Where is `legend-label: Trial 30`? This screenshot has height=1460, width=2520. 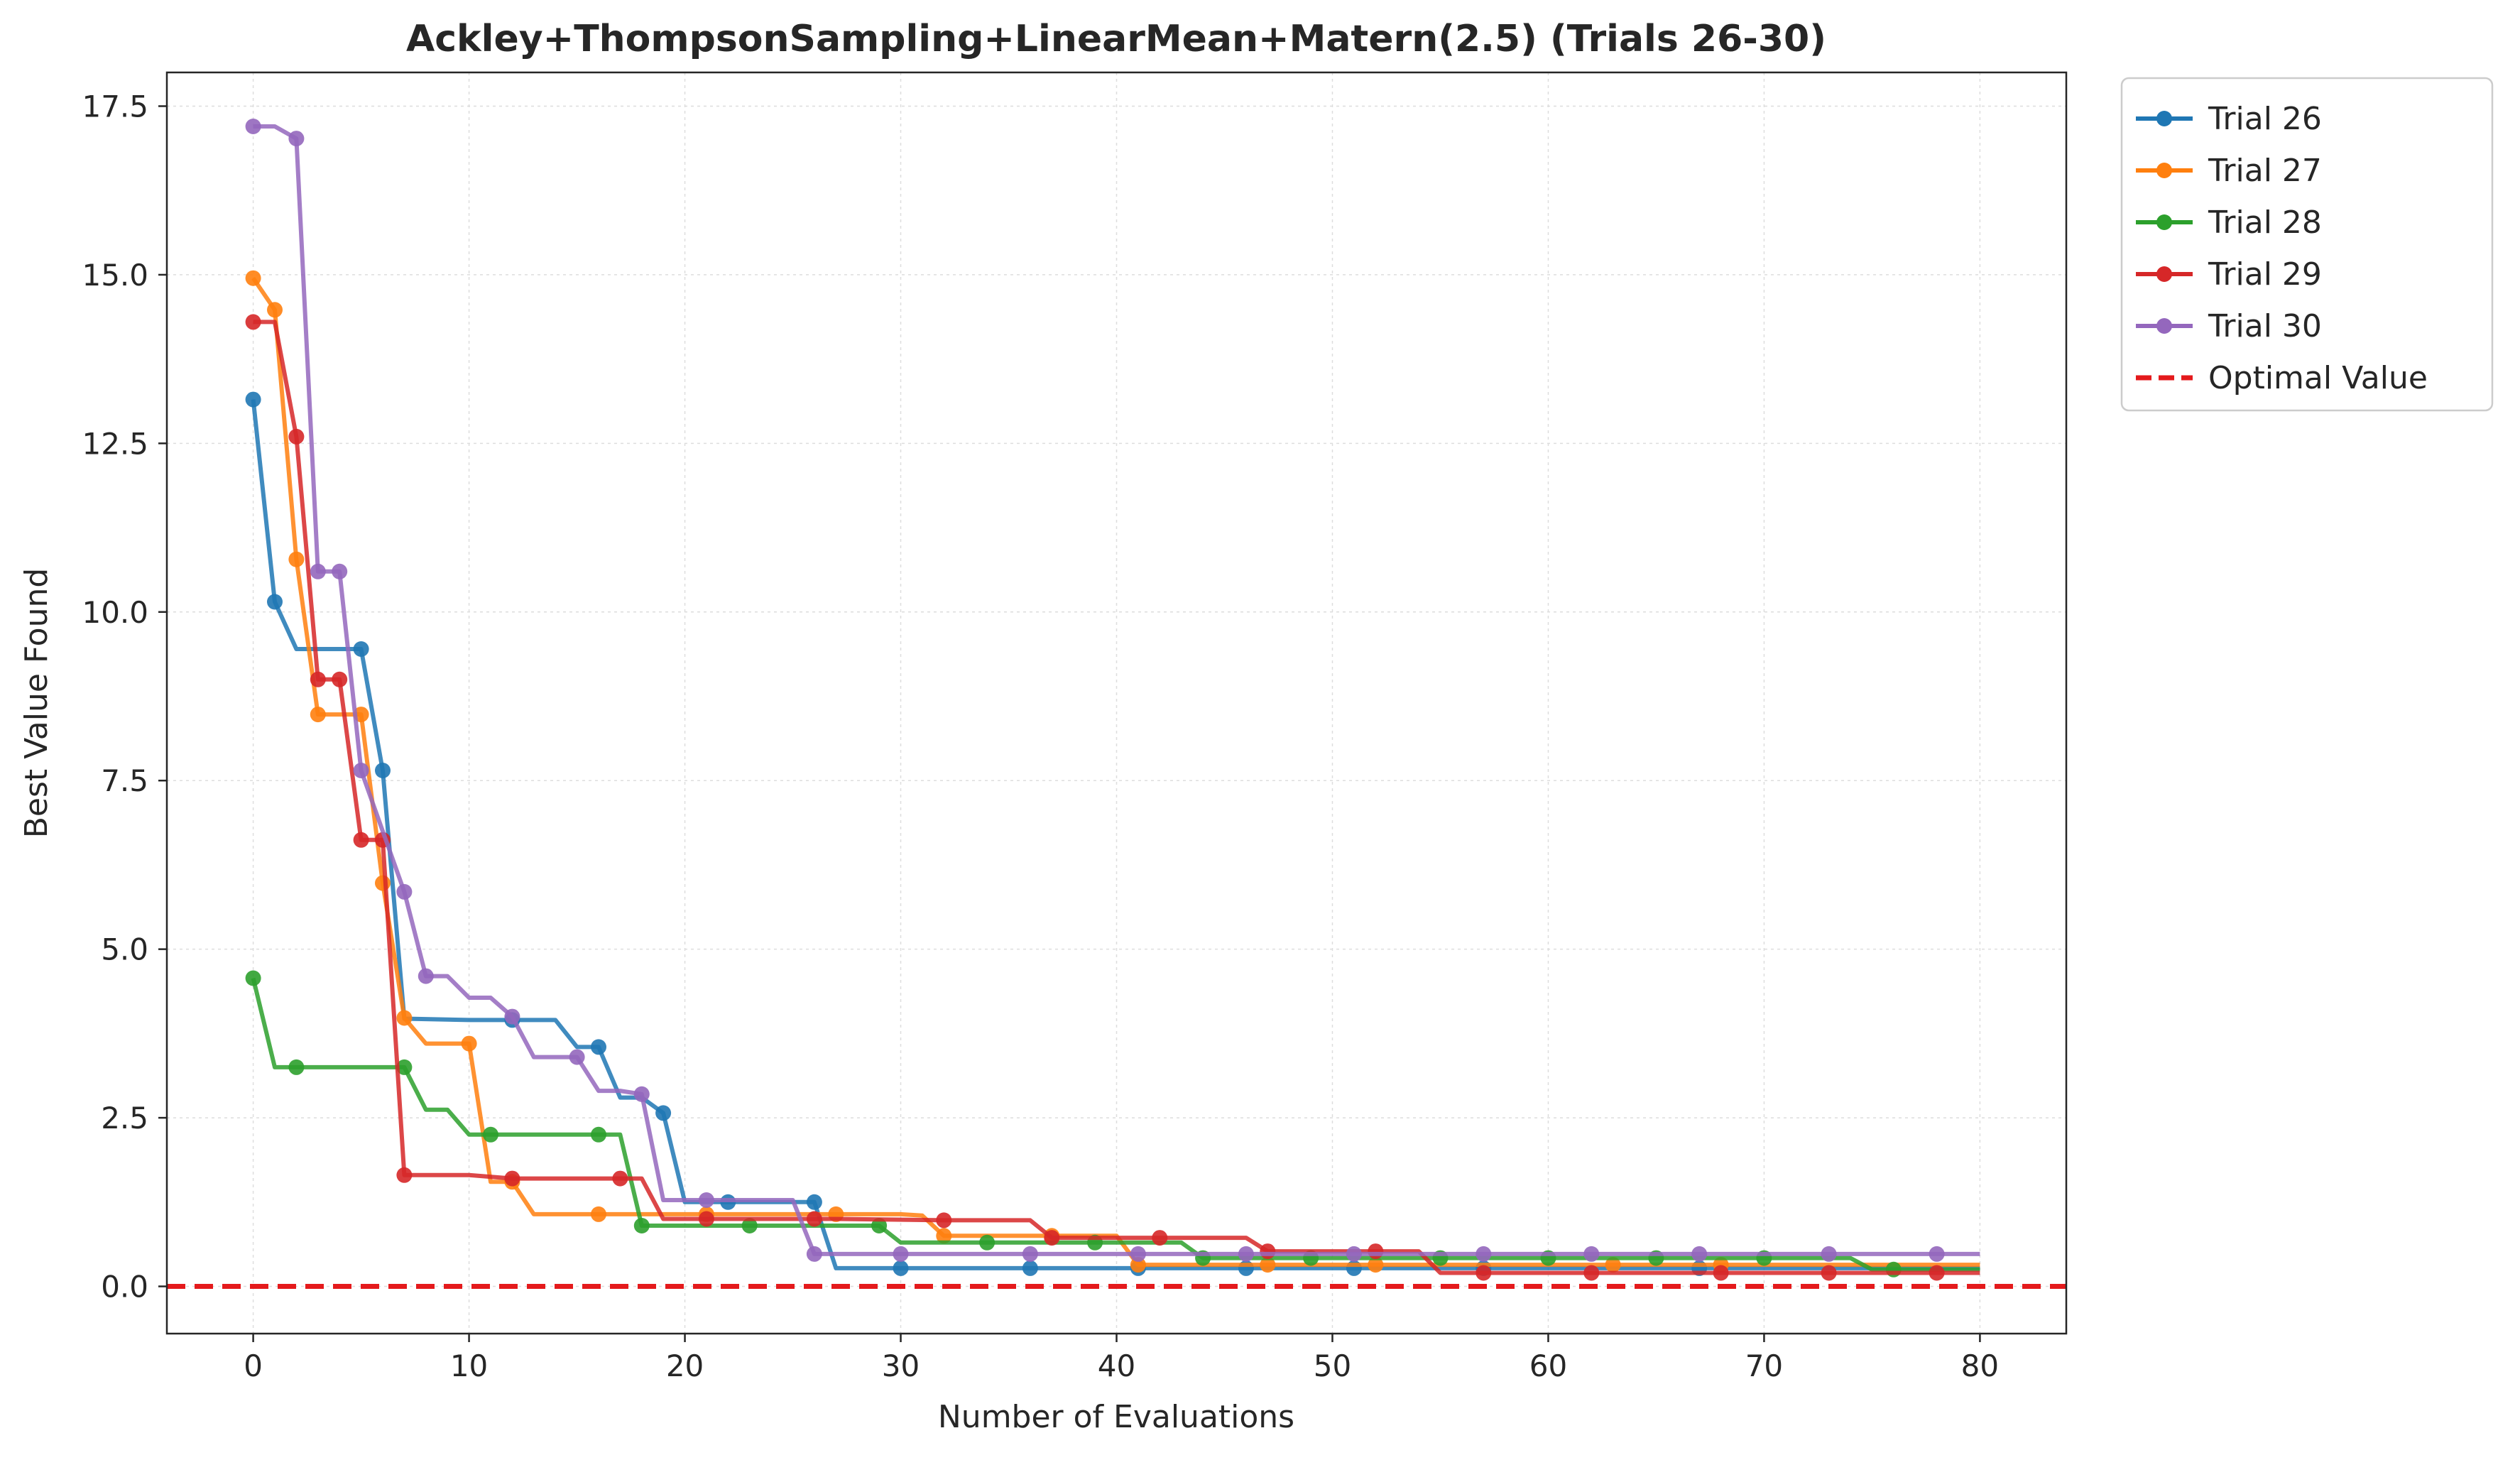 legend-label: Trial 30 is located at coordinates (2265, 326).